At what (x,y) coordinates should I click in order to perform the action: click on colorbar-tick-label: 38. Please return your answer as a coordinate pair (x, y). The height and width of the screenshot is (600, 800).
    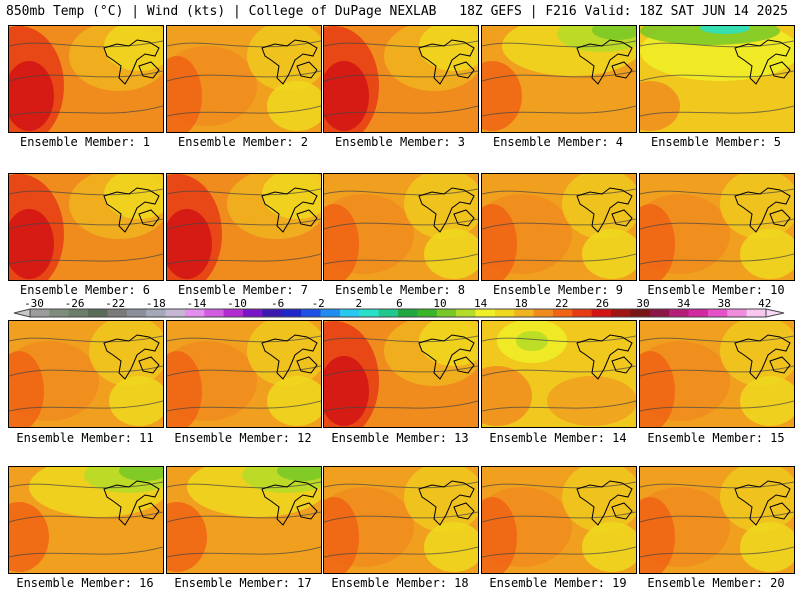
    Looking at the image, I should click on (724, 303).